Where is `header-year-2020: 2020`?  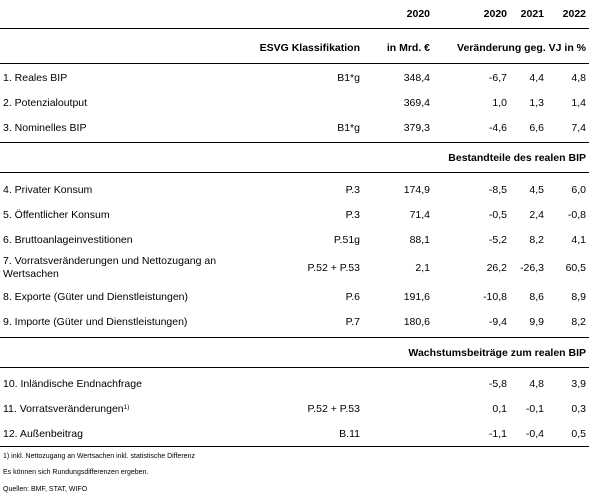 header-year-2020: 2020 is located at coordinates (495, 14).